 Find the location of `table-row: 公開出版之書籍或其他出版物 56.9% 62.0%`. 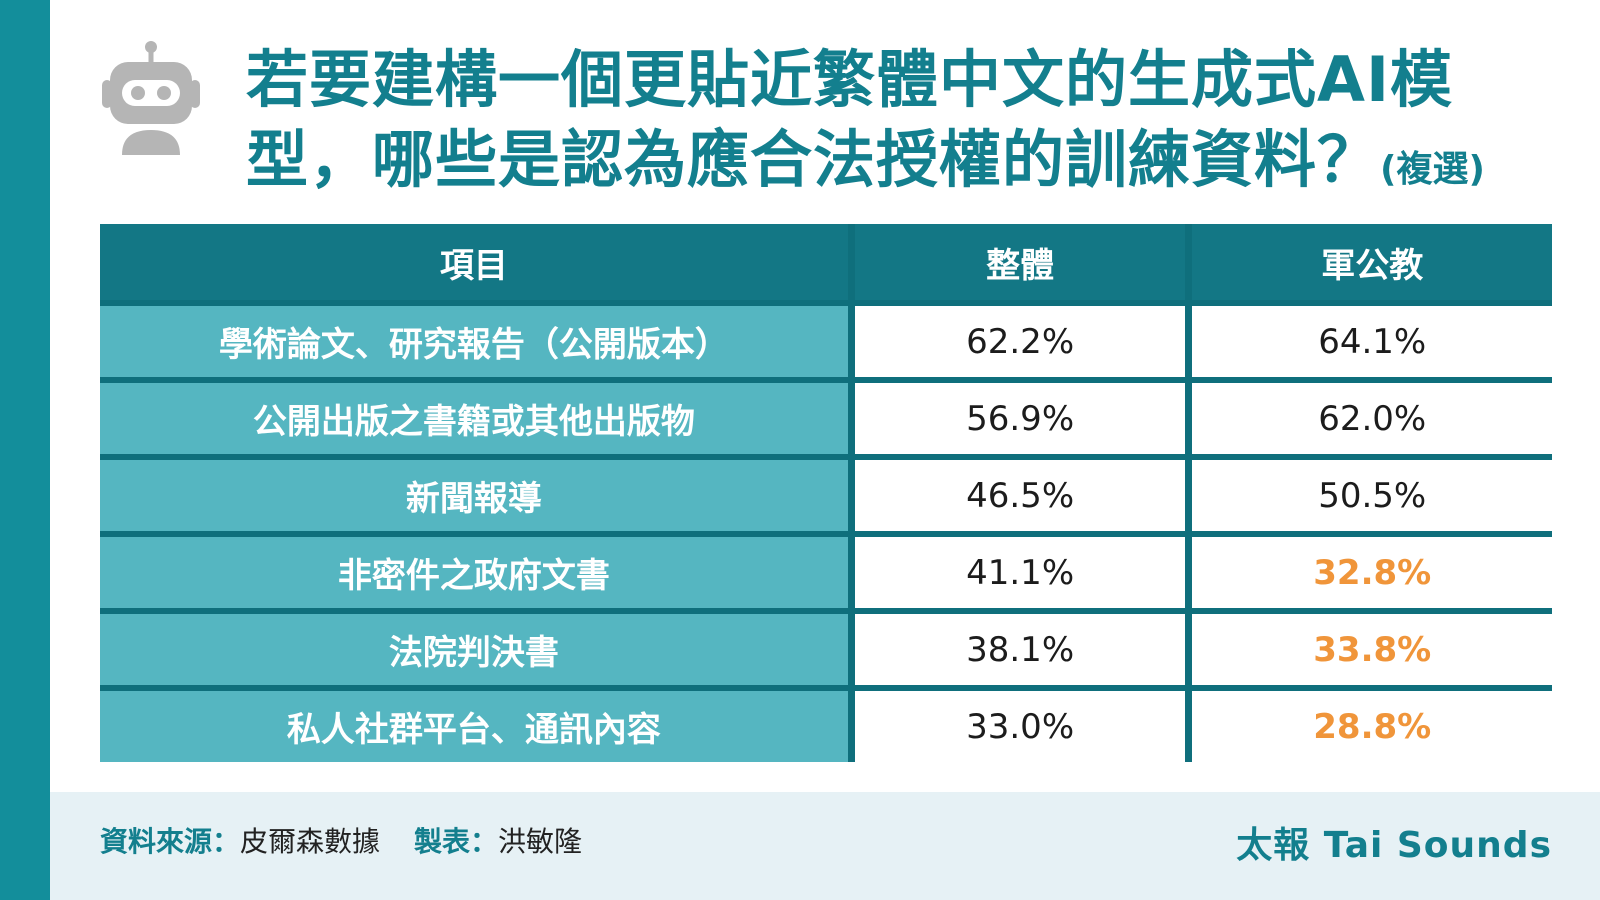

table-row: 公開出版之書籍或其他出版物 56.9% 62.0% is located at coordinates (826, 420).